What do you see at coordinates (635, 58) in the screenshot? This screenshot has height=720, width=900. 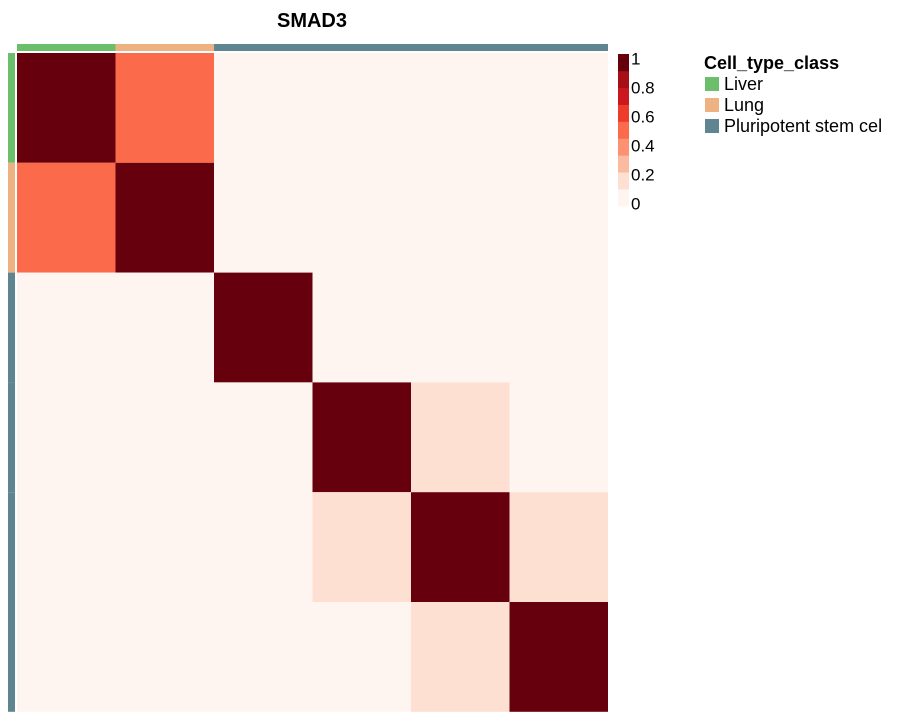 I see `colorbar-tick-label: 1` at bounding box center [635, 58].